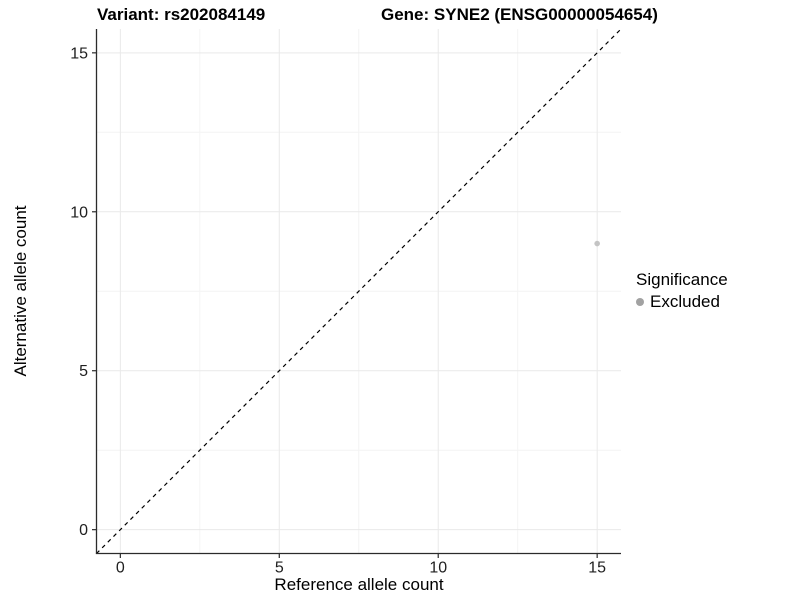  Describe the element at coordinates (438, 568) in the screenshot. I see `x-tick-label: 10` at that location.